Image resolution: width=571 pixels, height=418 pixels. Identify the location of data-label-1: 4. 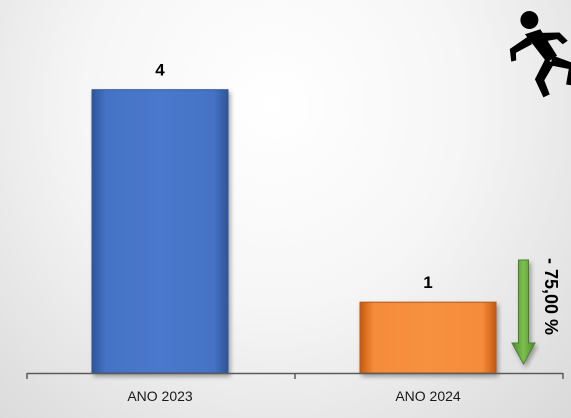
(160, 70).